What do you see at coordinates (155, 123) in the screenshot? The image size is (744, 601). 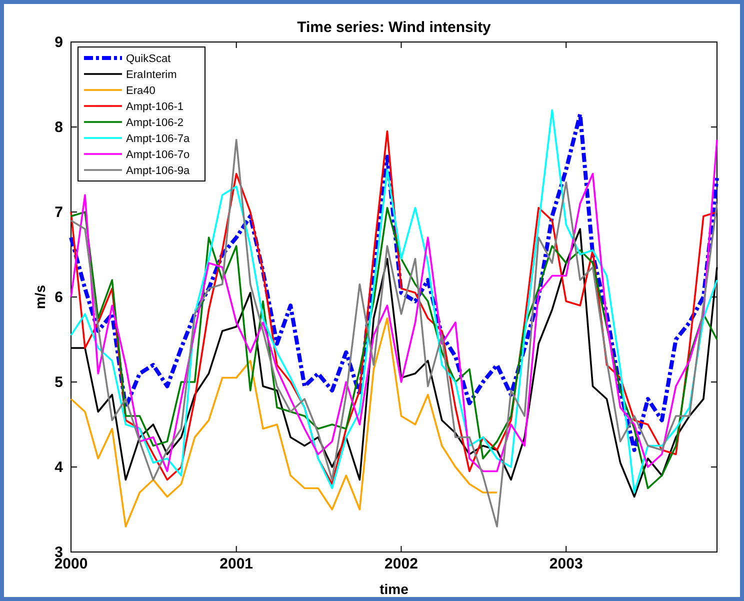 I see `legend-label: Ampt-106-2` at bounding box center [155, 123].